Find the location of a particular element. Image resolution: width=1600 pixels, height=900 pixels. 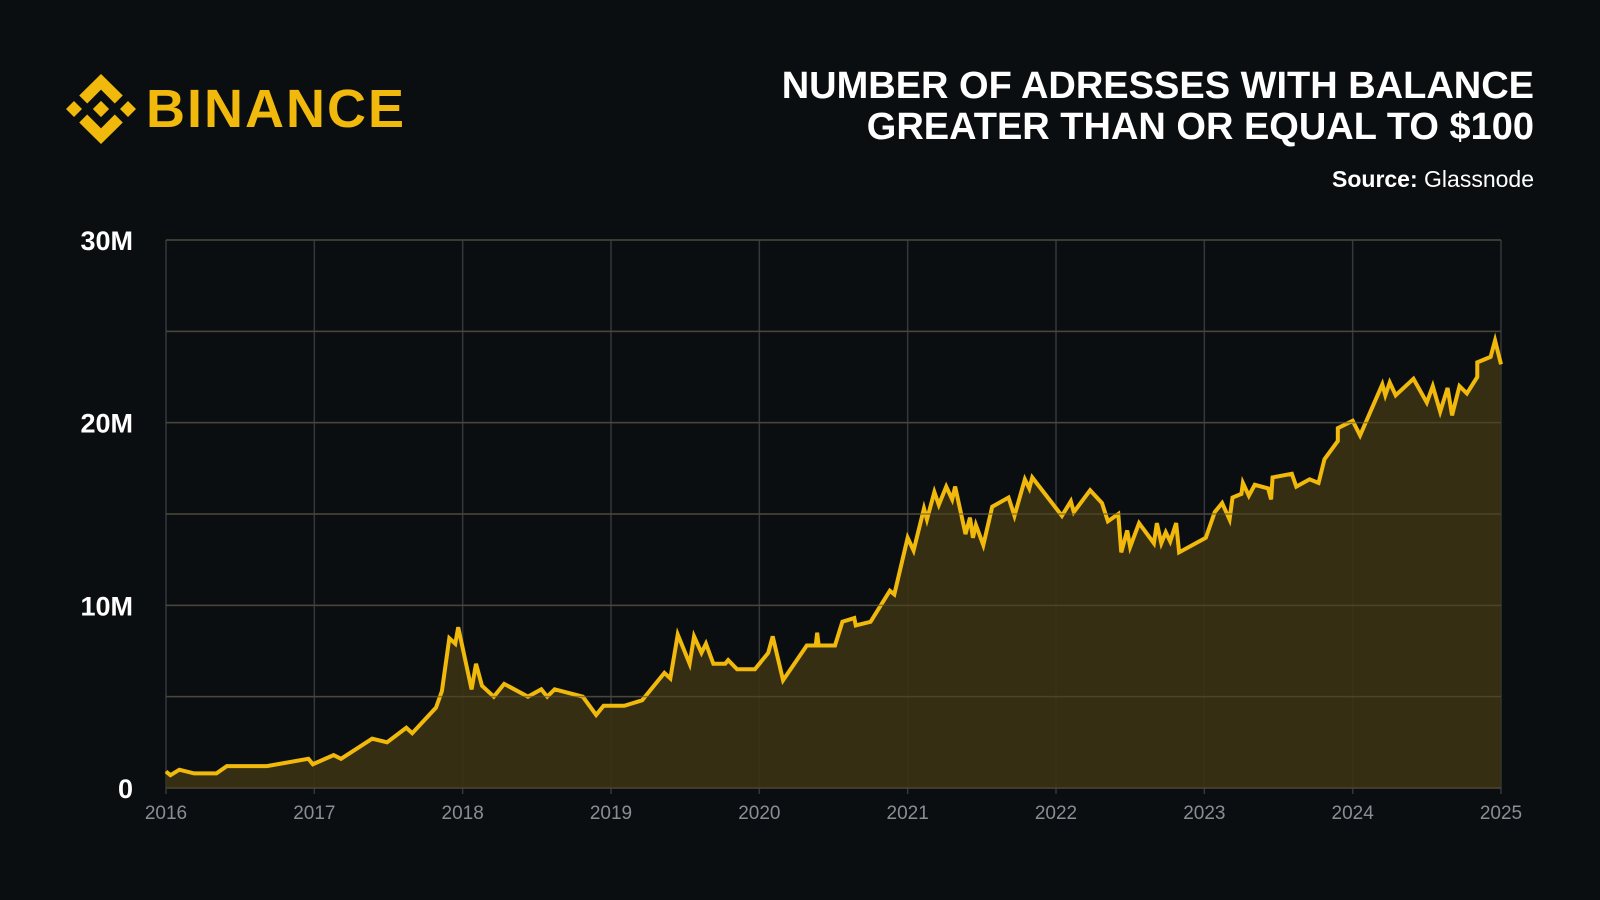

source-label: Source: is located at coordinates (1375, 179).